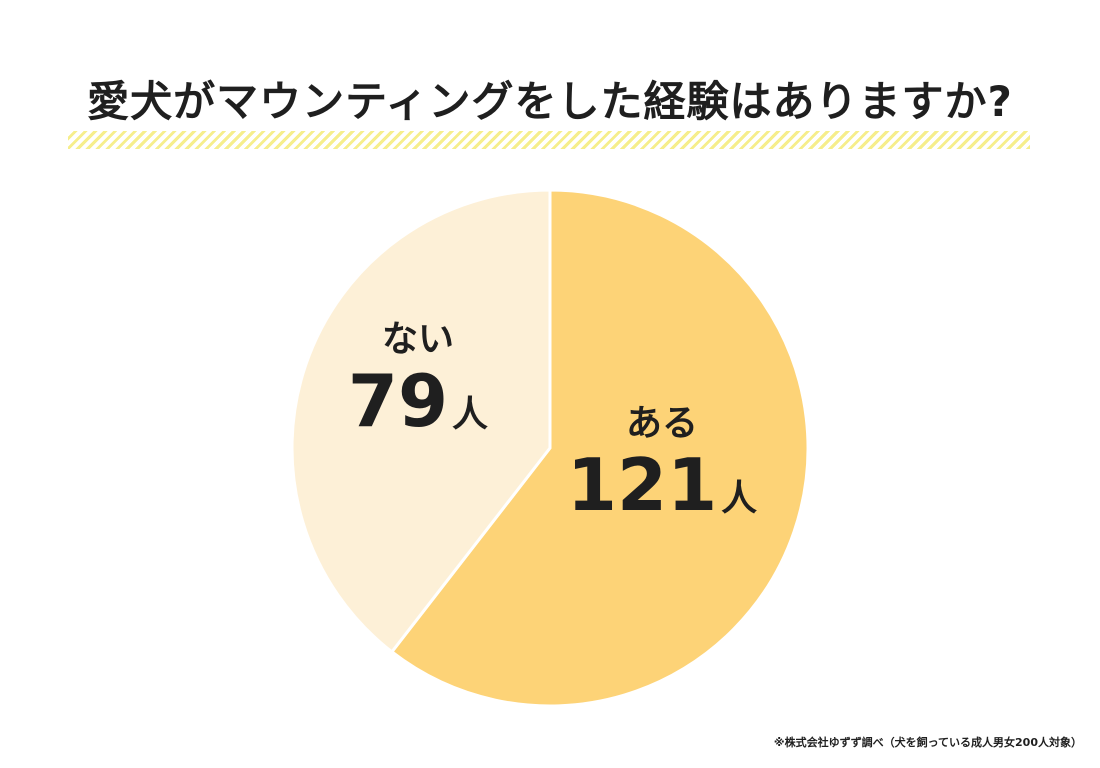 This screenshot has height=768, width=1100. Describe the element at coordinates (662, 423) in the screenshot. I see `slice-category-label-0: ある` at that location.